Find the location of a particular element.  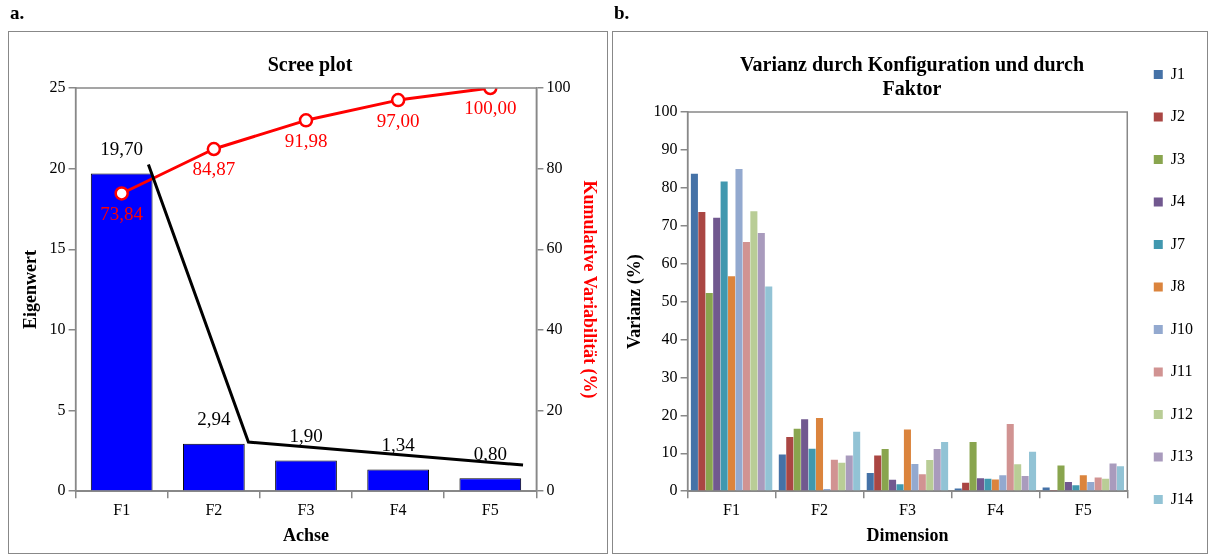

data-label: 1,90 is located at coordinates (306, 436).